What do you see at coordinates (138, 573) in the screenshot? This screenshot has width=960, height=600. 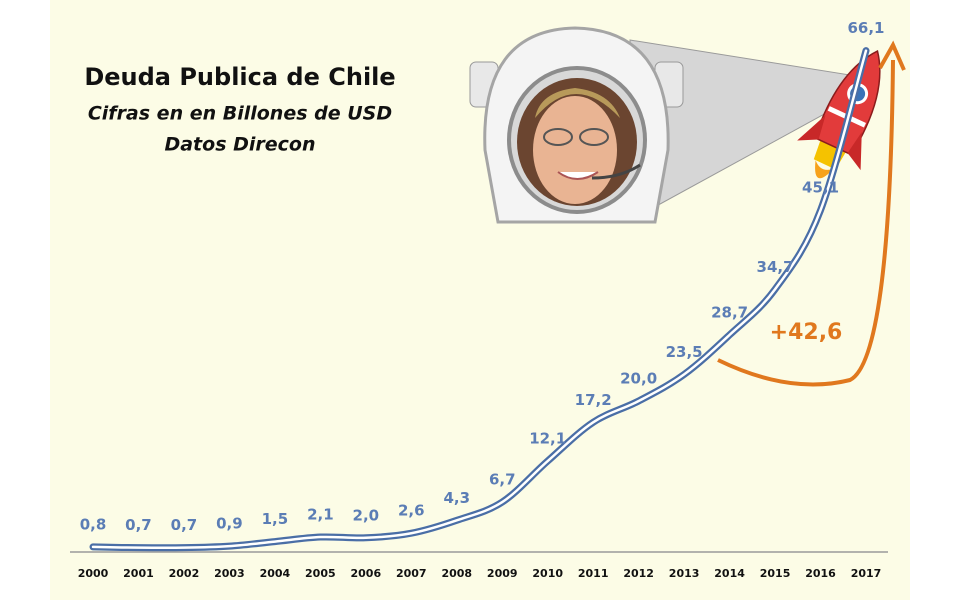 I see `x-tick-label: 2001` at bounding box center [138, 573].